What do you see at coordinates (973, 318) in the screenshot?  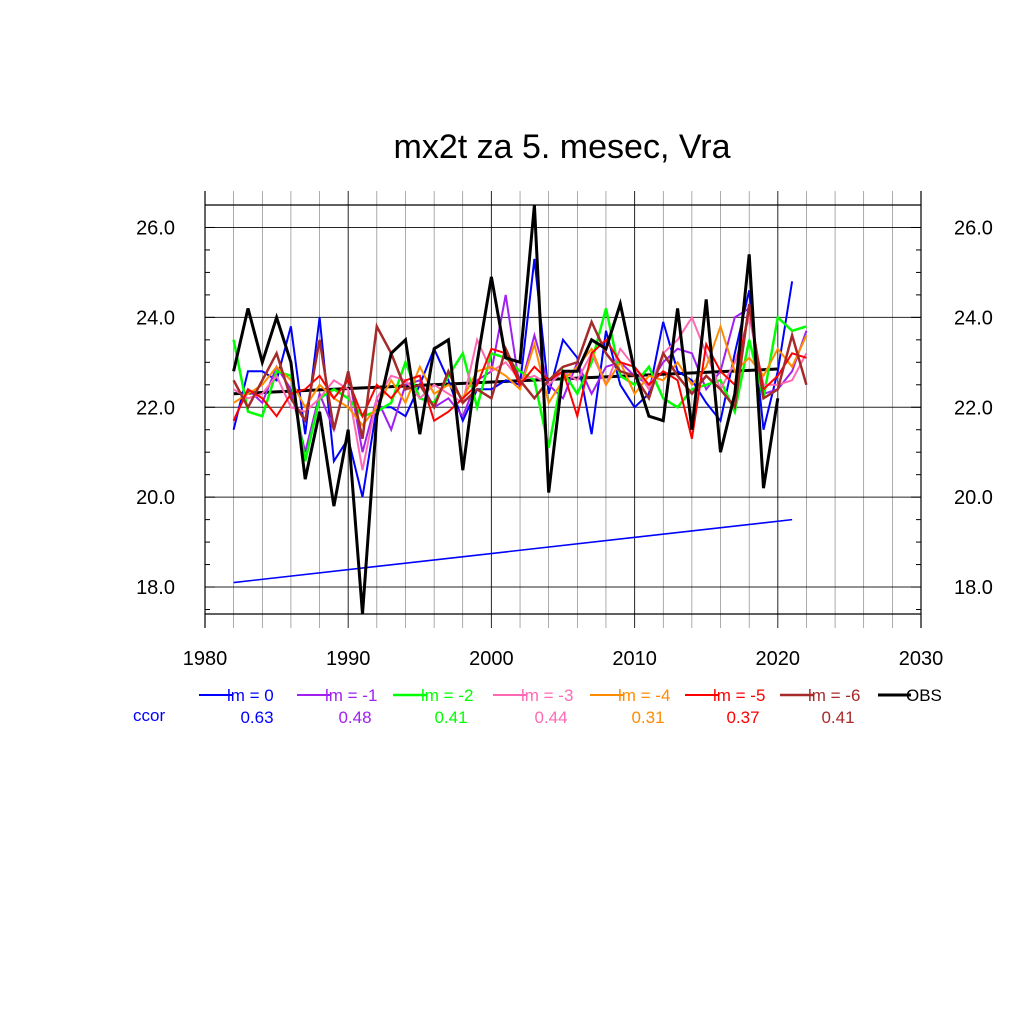 I see `y-tick-label-right: 24.0` at bounding box center [973, 318].